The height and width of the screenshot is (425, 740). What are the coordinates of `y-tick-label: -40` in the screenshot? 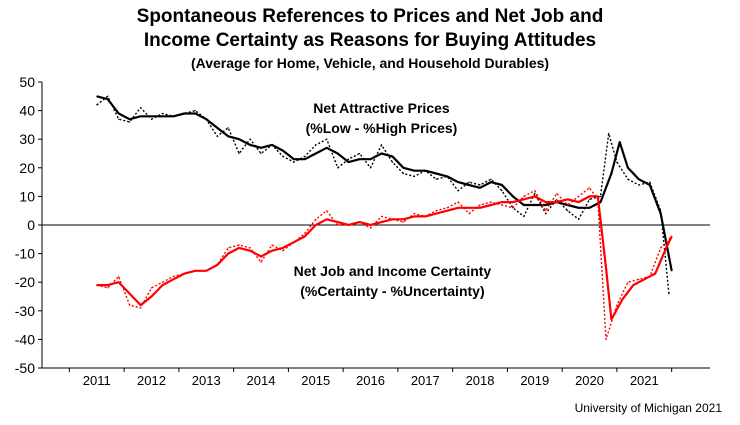 It's located at (25, 339).